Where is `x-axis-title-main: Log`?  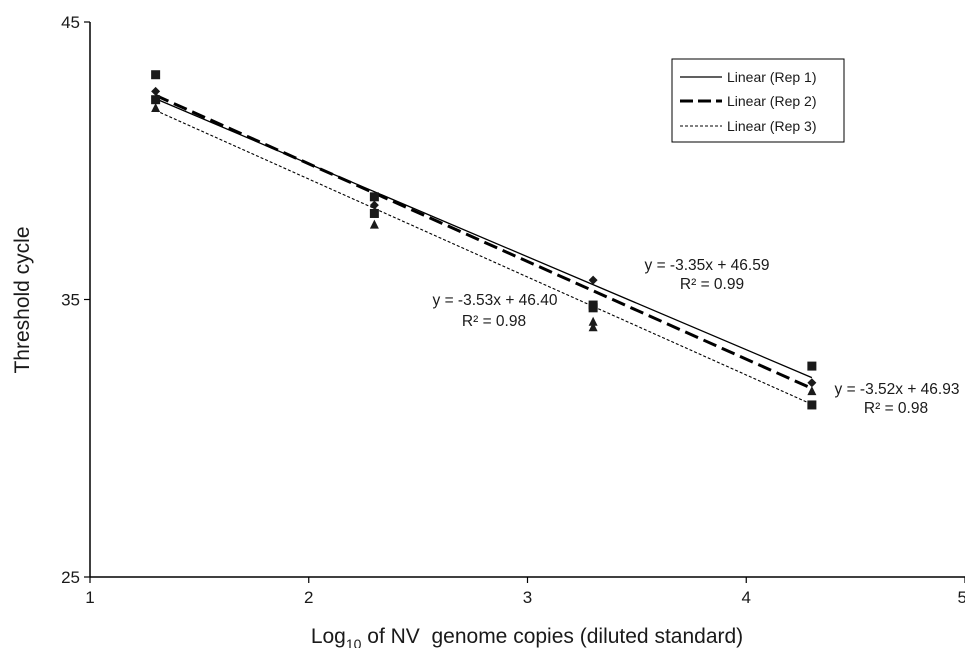
x-axis-title-main: Log is located at coordinates (328, 636).